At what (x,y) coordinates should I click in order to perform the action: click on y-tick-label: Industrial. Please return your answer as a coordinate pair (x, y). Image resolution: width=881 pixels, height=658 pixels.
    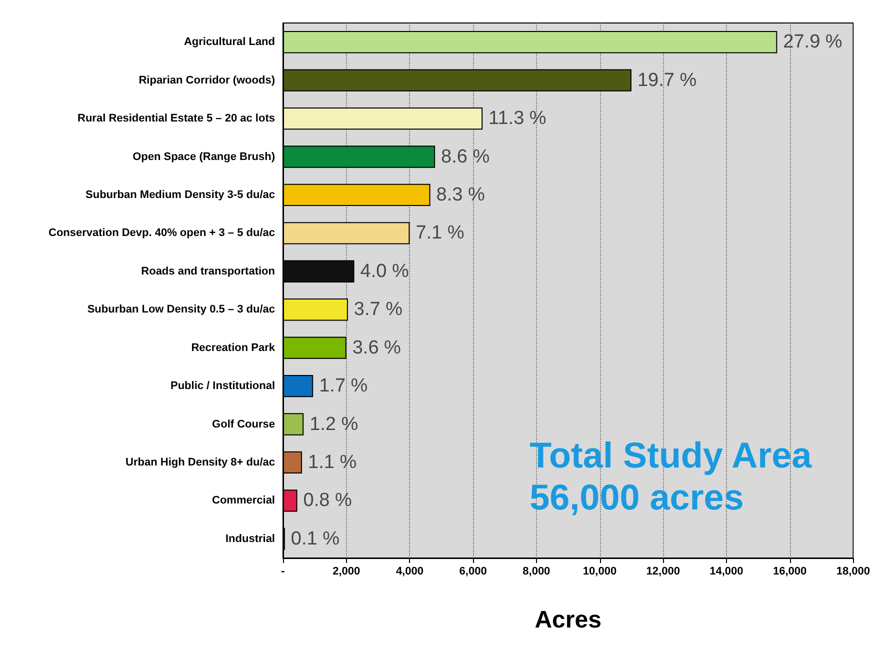
    Looking at the image, I should click on (250, 538).